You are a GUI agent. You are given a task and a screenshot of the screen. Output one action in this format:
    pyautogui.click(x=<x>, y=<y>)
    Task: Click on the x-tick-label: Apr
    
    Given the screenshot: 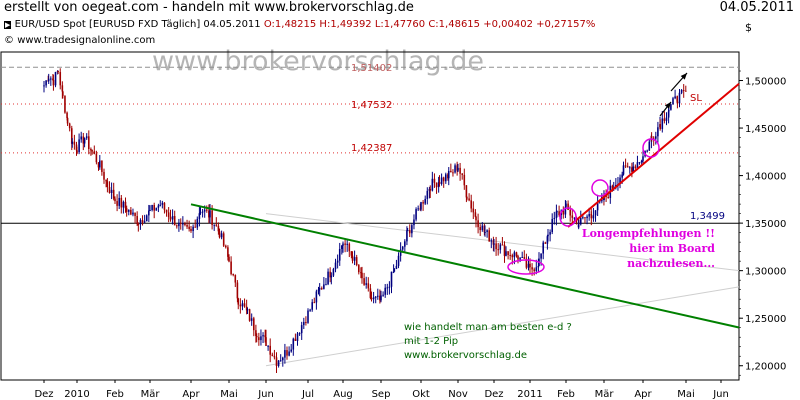 What is the action you would take?
    pyautogui.click(x=191, y=394)
    